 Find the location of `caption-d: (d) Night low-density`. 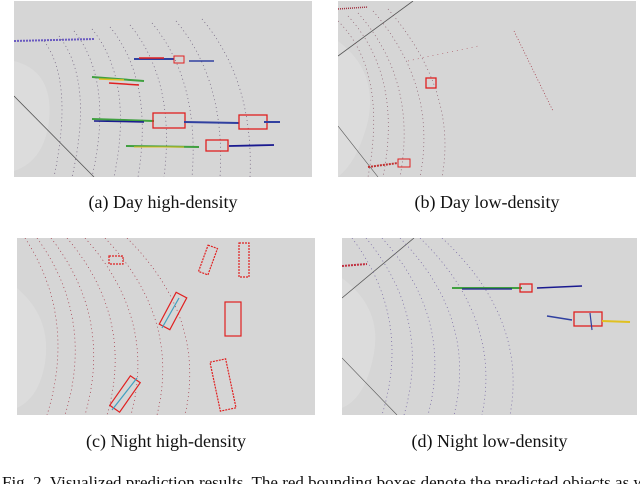

caption-d: (d) Night low-density is located at coordinates (489, 441).